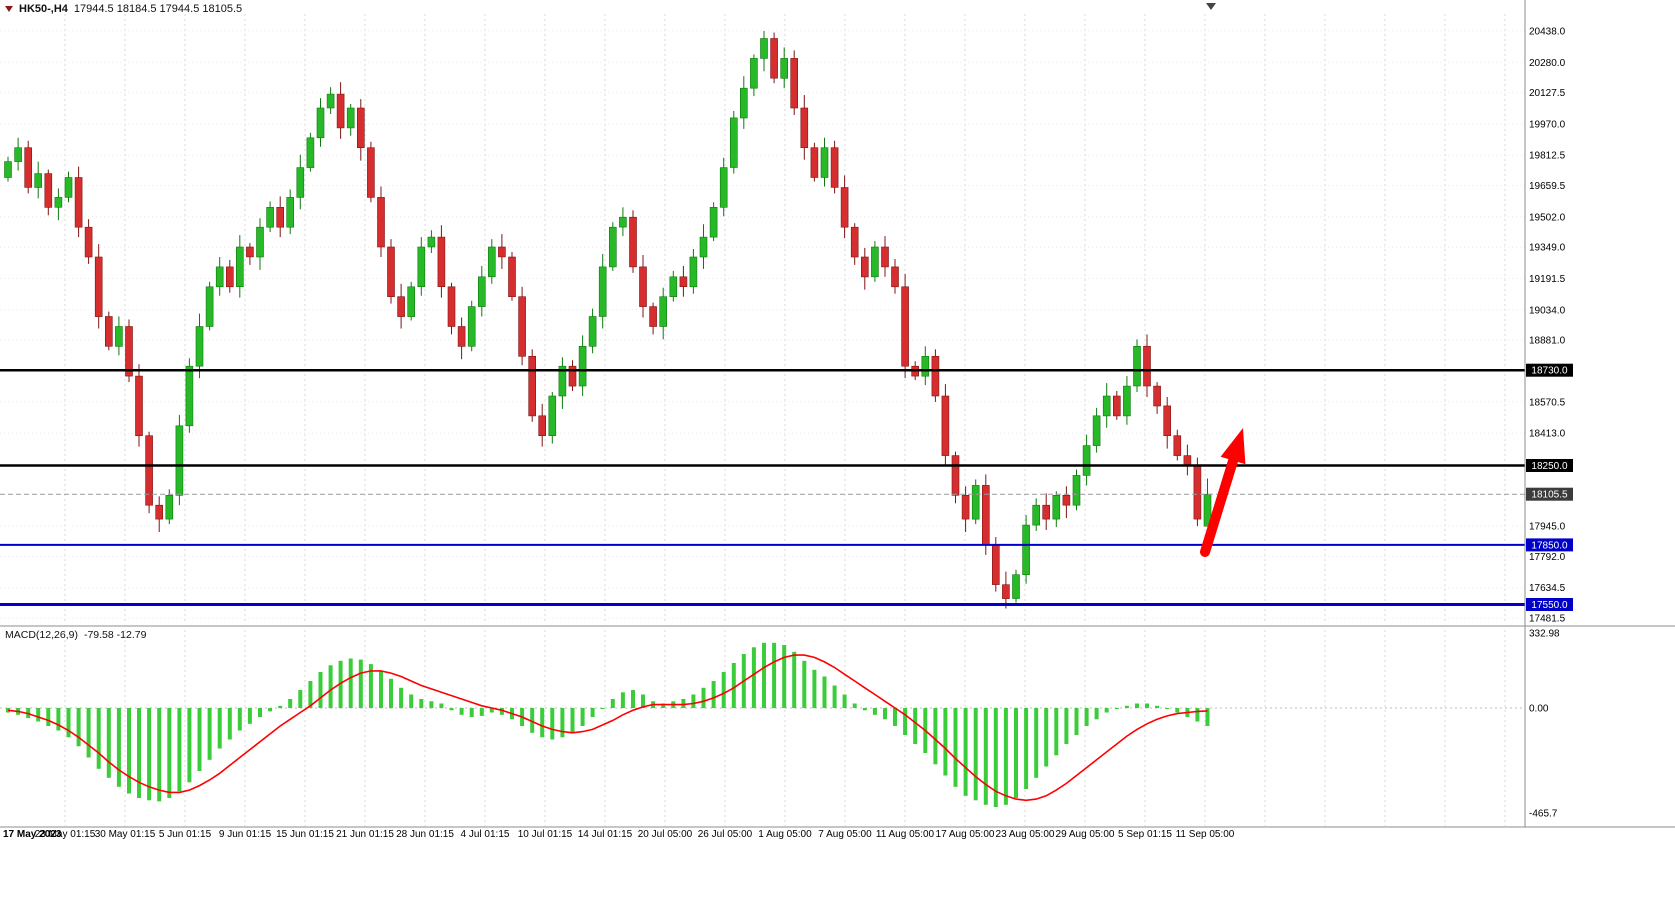  I want to click on symbol-marker-icon, so click(9, 9).